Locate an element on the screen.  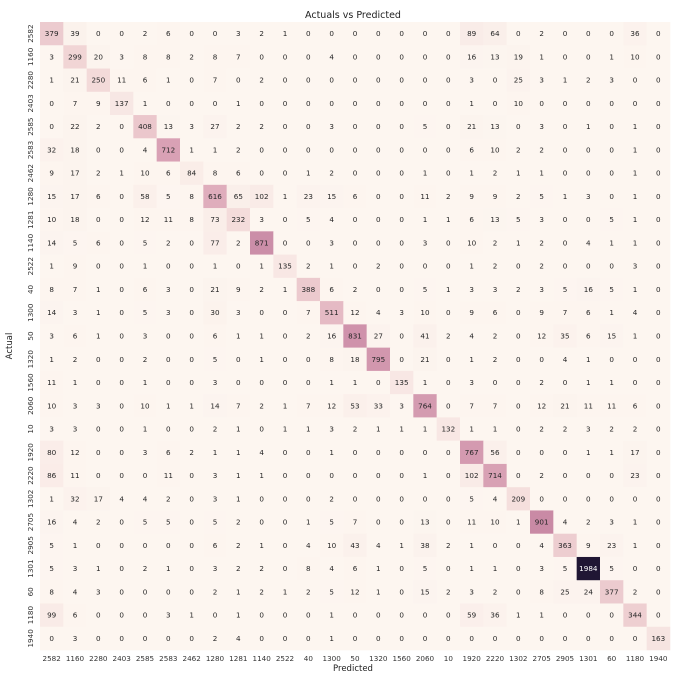
cell-value-label: 14 is located at coordinates (215, 405).